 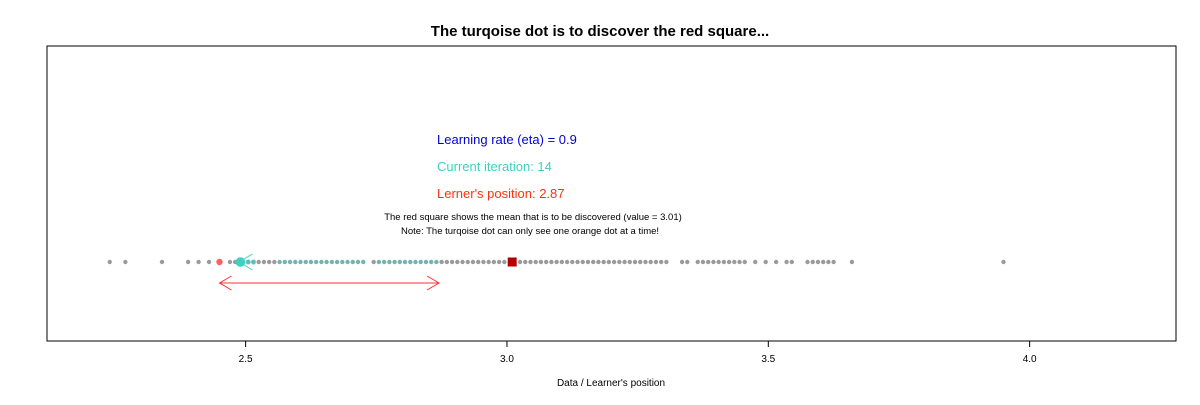 I want to click on x-axis: 2.5 3.0 3.5 4.0, so click(x=638, y=353).